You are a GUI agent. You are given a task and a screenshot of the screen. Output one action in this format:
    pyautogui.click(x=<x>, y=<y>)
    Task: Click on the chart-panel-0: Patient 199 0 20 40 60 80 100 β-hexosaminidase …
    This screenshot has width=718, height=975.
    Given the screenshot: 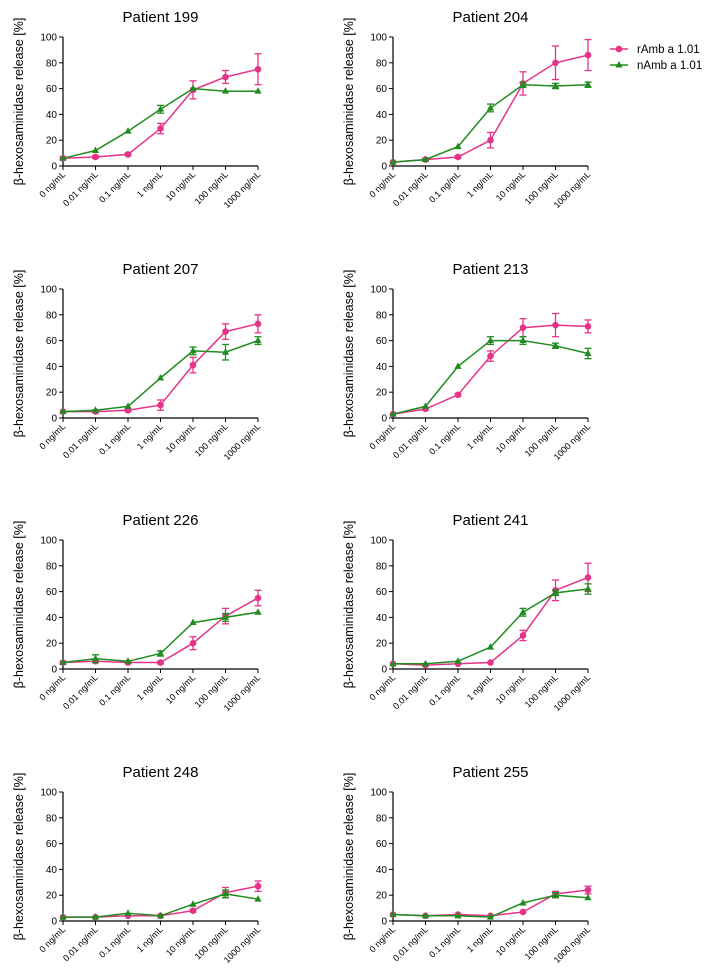 What is the action you would take?
    pyautogui.click(x=137, y=109)
    